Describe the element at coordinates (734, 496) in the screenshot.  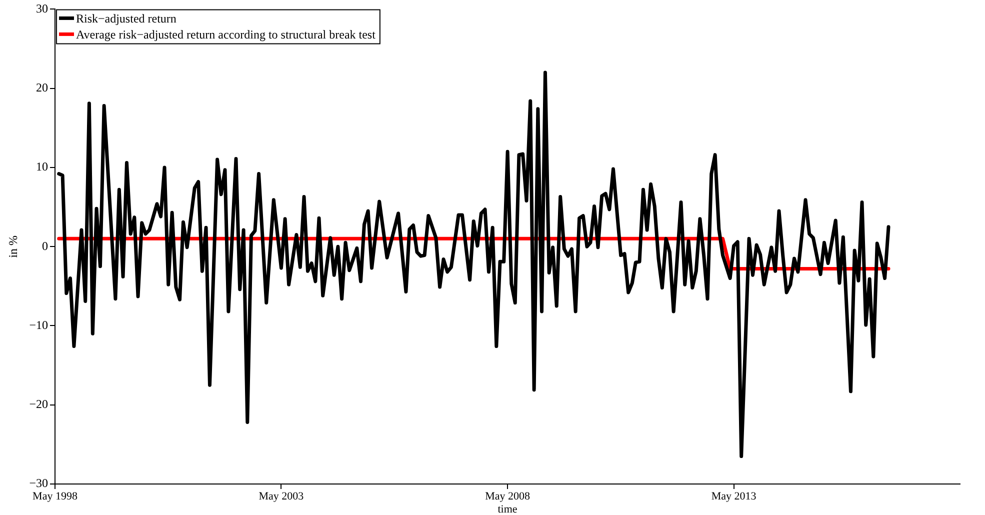
I see `x-tick-label: May 2013` at that location.